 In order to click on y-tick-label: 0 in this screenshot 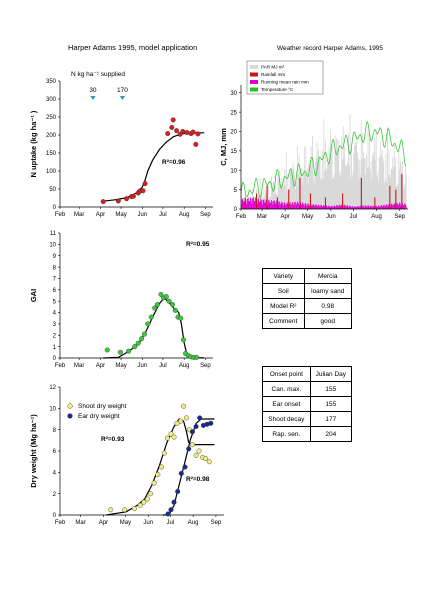, I will do `click(55, 359)`.